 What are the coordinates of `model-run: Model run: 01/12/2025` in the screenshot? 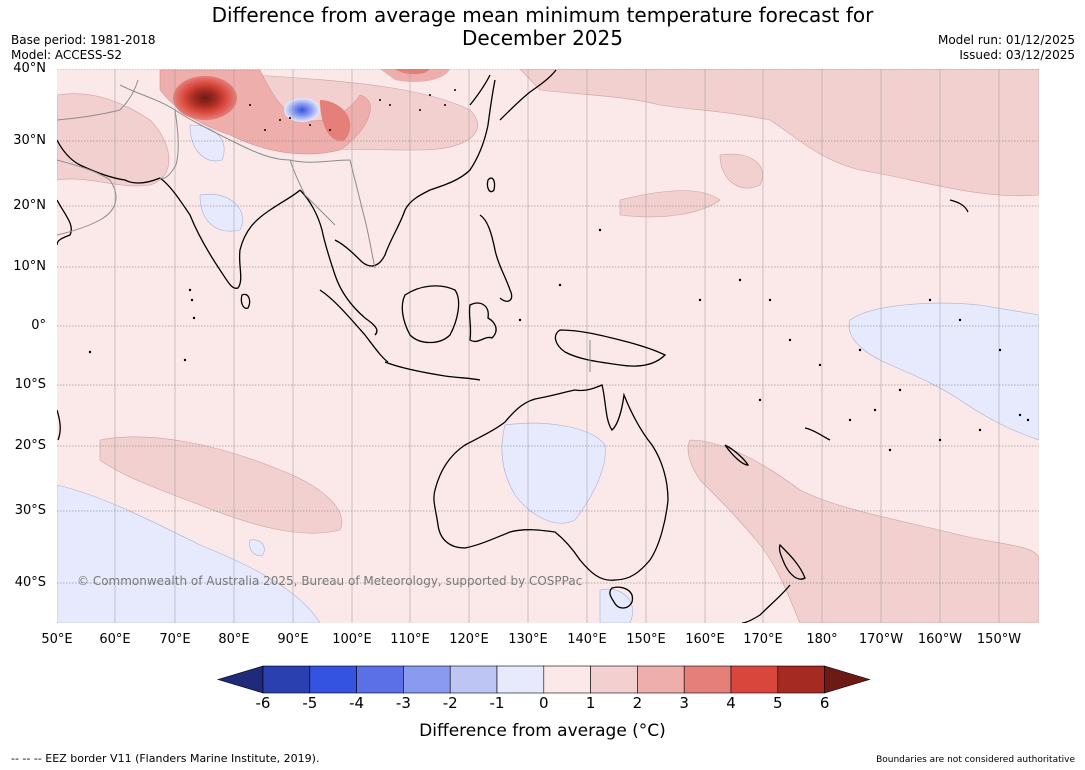 It's located at (1006, 40).